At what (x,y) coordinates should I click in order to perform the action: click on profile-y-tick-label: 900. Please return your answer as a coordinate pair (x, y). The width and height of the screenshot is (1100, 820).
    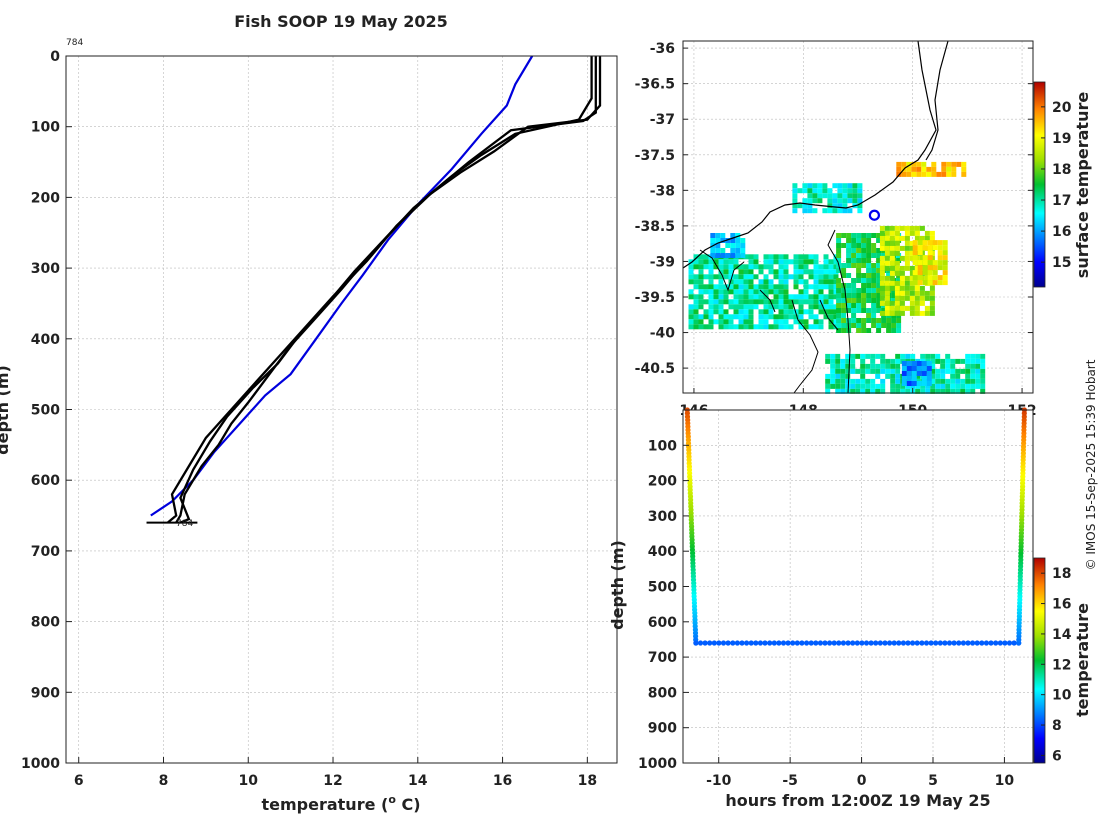
    Looking at the image, I should click on (45, 693).